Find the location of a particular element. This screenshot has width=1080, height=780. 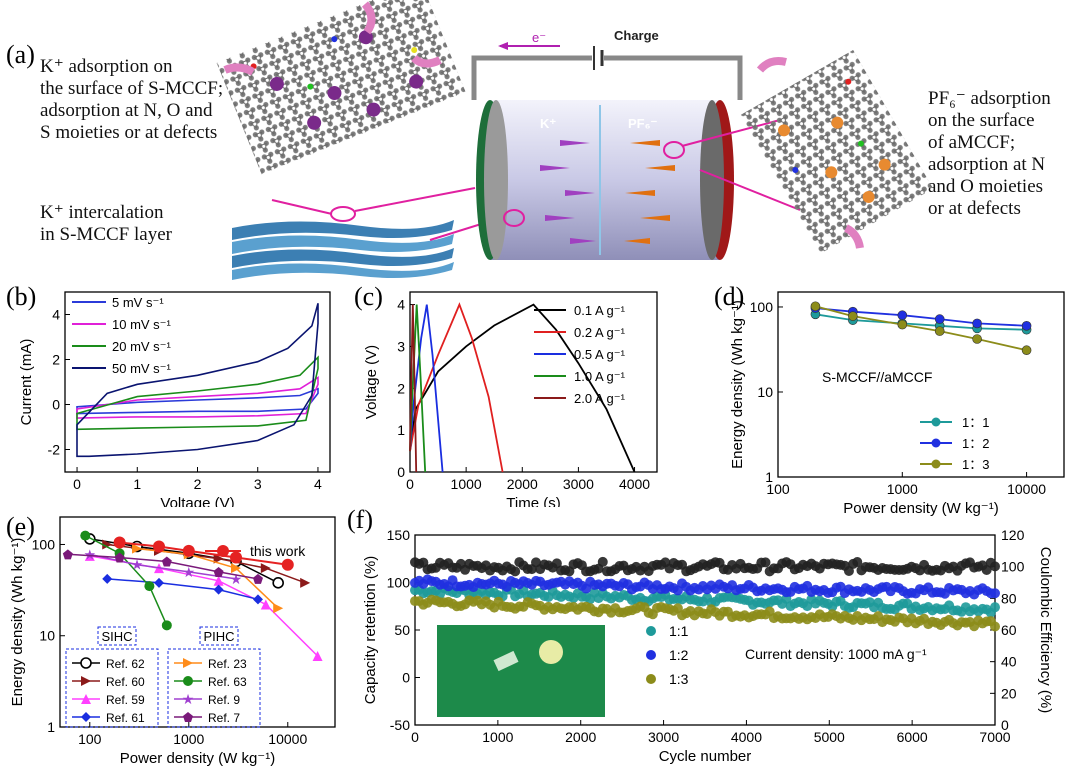

y-axis-label: Voltage (V) is located at coordinates (371, 382).